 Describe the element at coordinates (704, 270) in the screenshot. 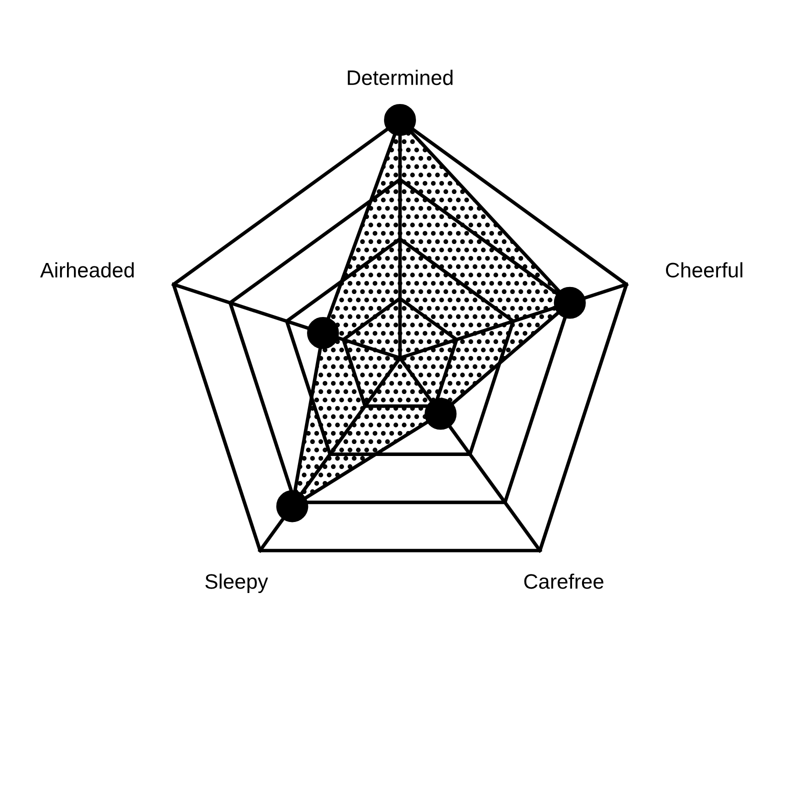

I see `spoke-label: Cheerful` at that location.